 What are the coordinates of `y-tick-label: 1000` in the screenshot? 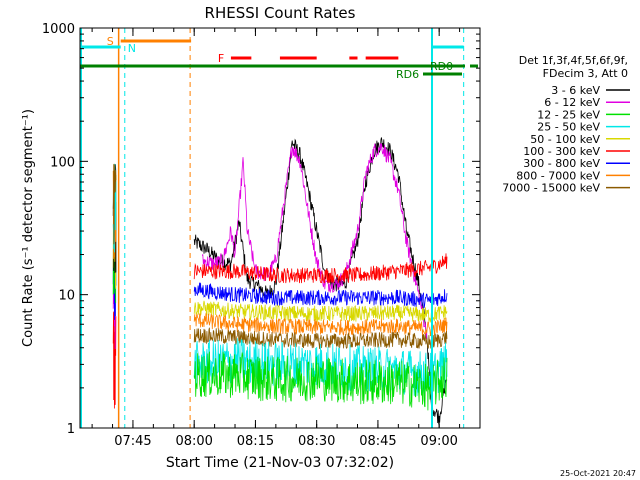 It's located at (58, 29).